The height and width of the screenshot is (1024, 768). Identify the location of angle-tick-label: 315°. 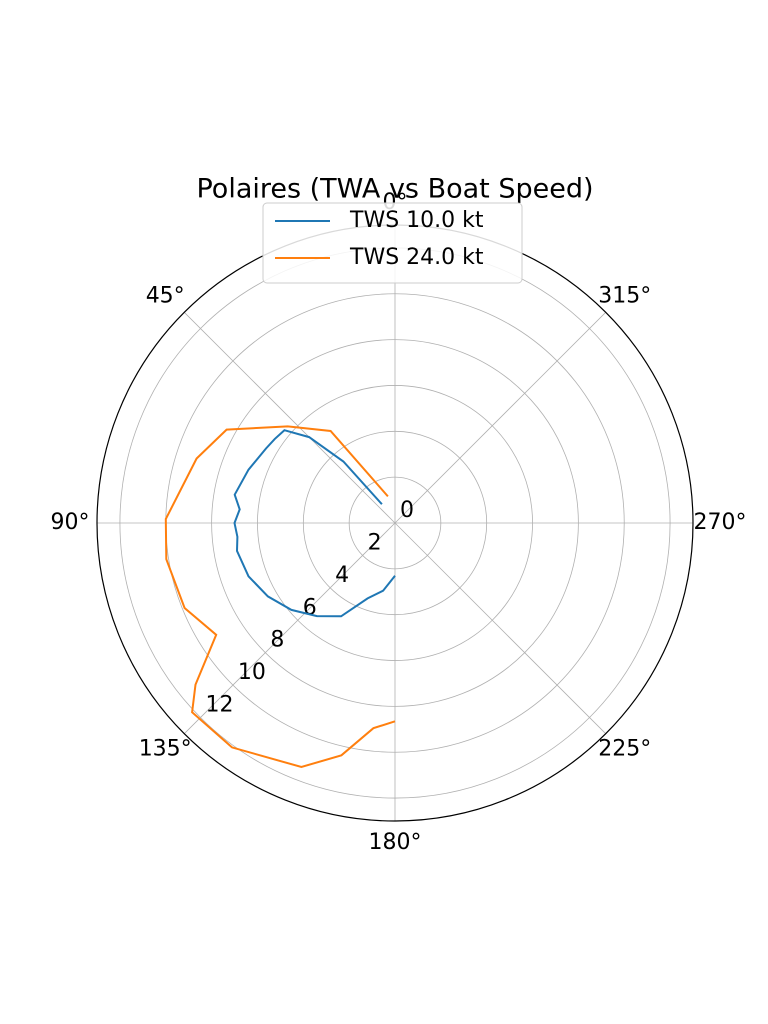
(624, 296).